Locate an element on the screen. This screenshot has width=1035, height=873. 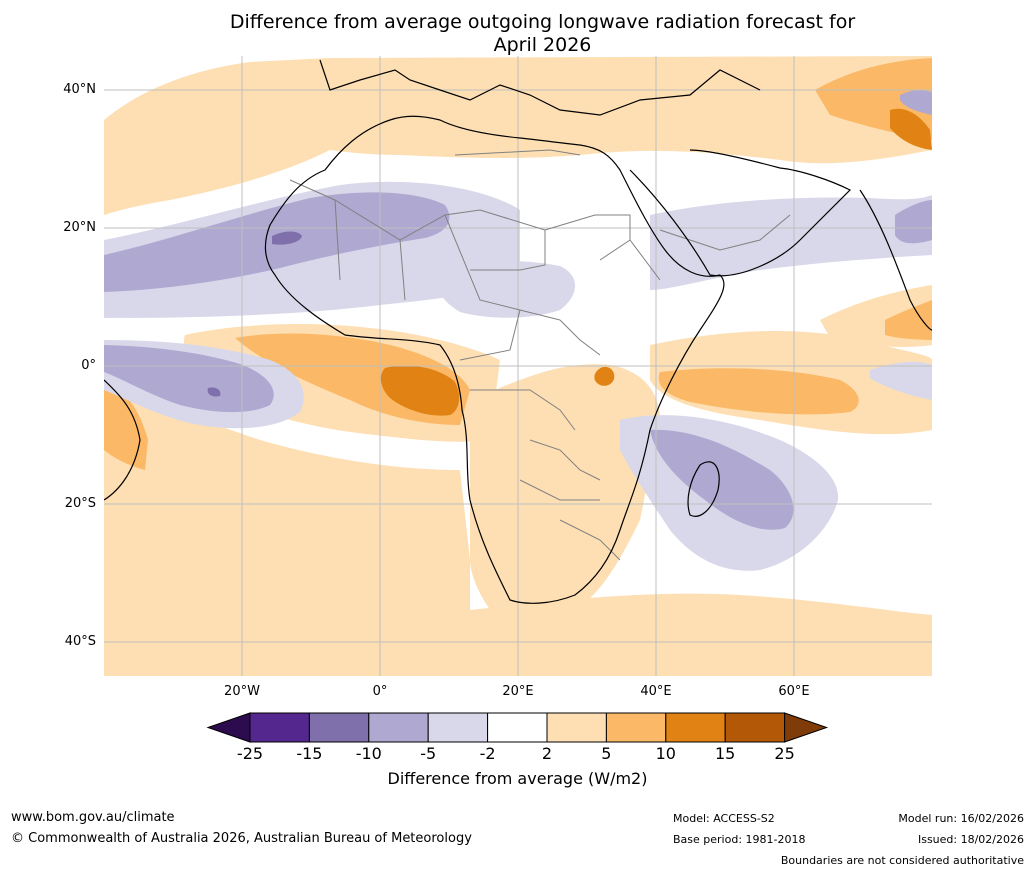
anomaly-moderate-negative-equatorial-atlantic is located at coordinates (189, 379).